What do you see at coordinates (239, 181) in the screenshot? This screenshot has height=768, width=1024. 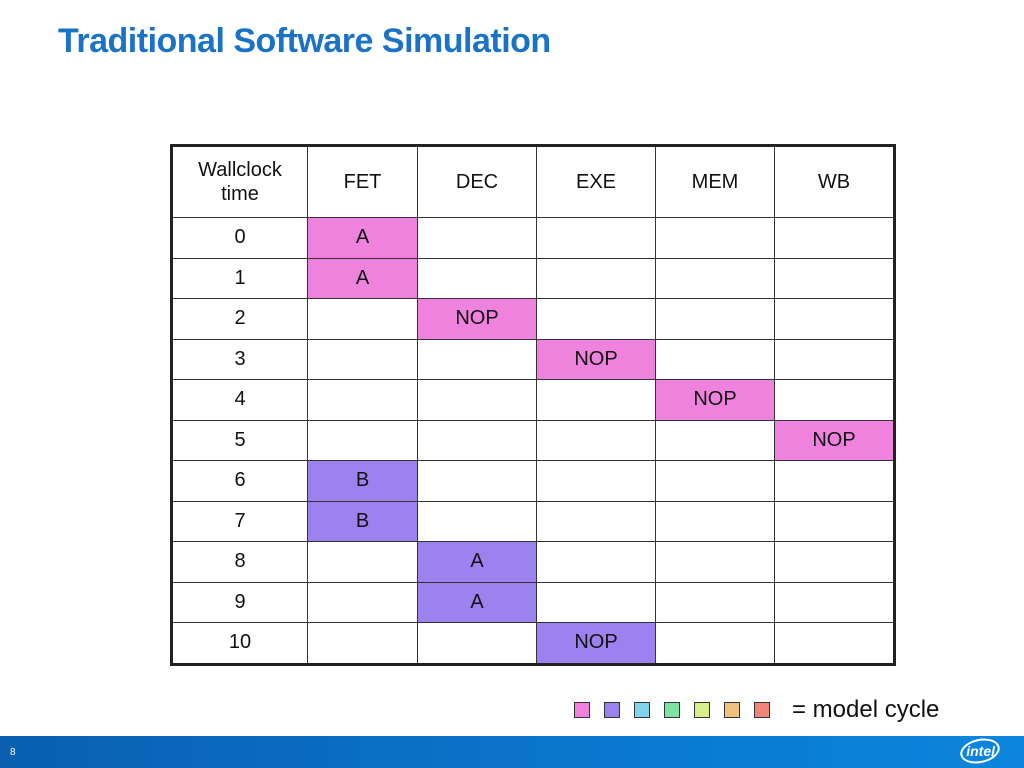 I see `column-header: Wallclock time` at bounding box center [239, 181].